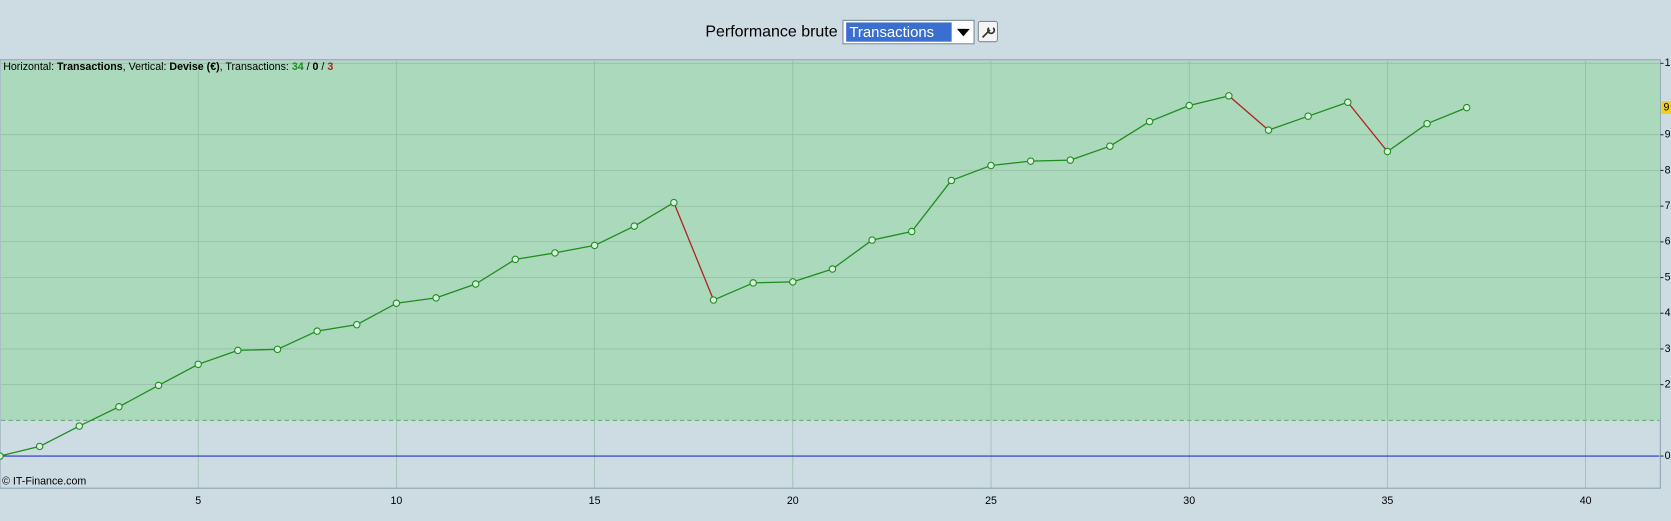  Describe the element at coordinates (1668, 63) in the screenshot. I see `y-tick-label: 1` at that location.